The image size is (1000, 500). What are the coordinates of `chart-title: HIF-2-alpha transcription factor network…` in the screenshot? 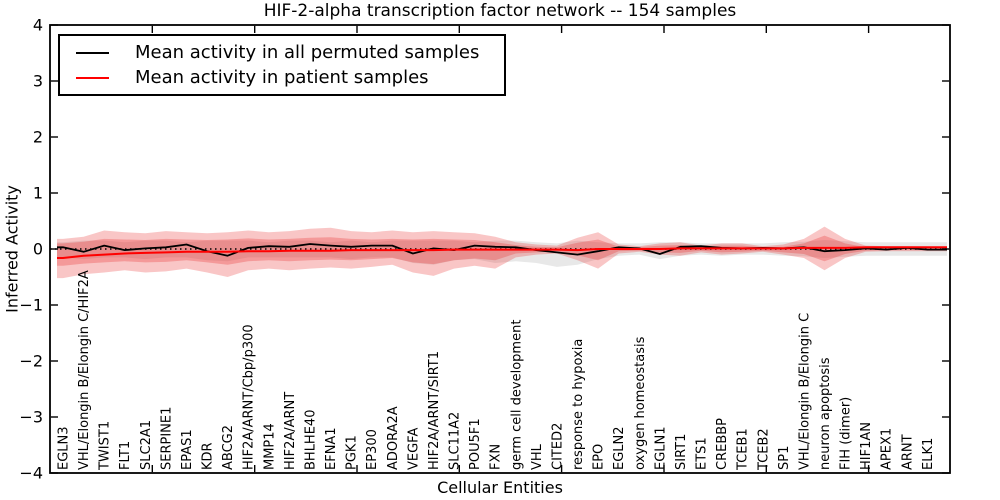 It's located at (500, 11).